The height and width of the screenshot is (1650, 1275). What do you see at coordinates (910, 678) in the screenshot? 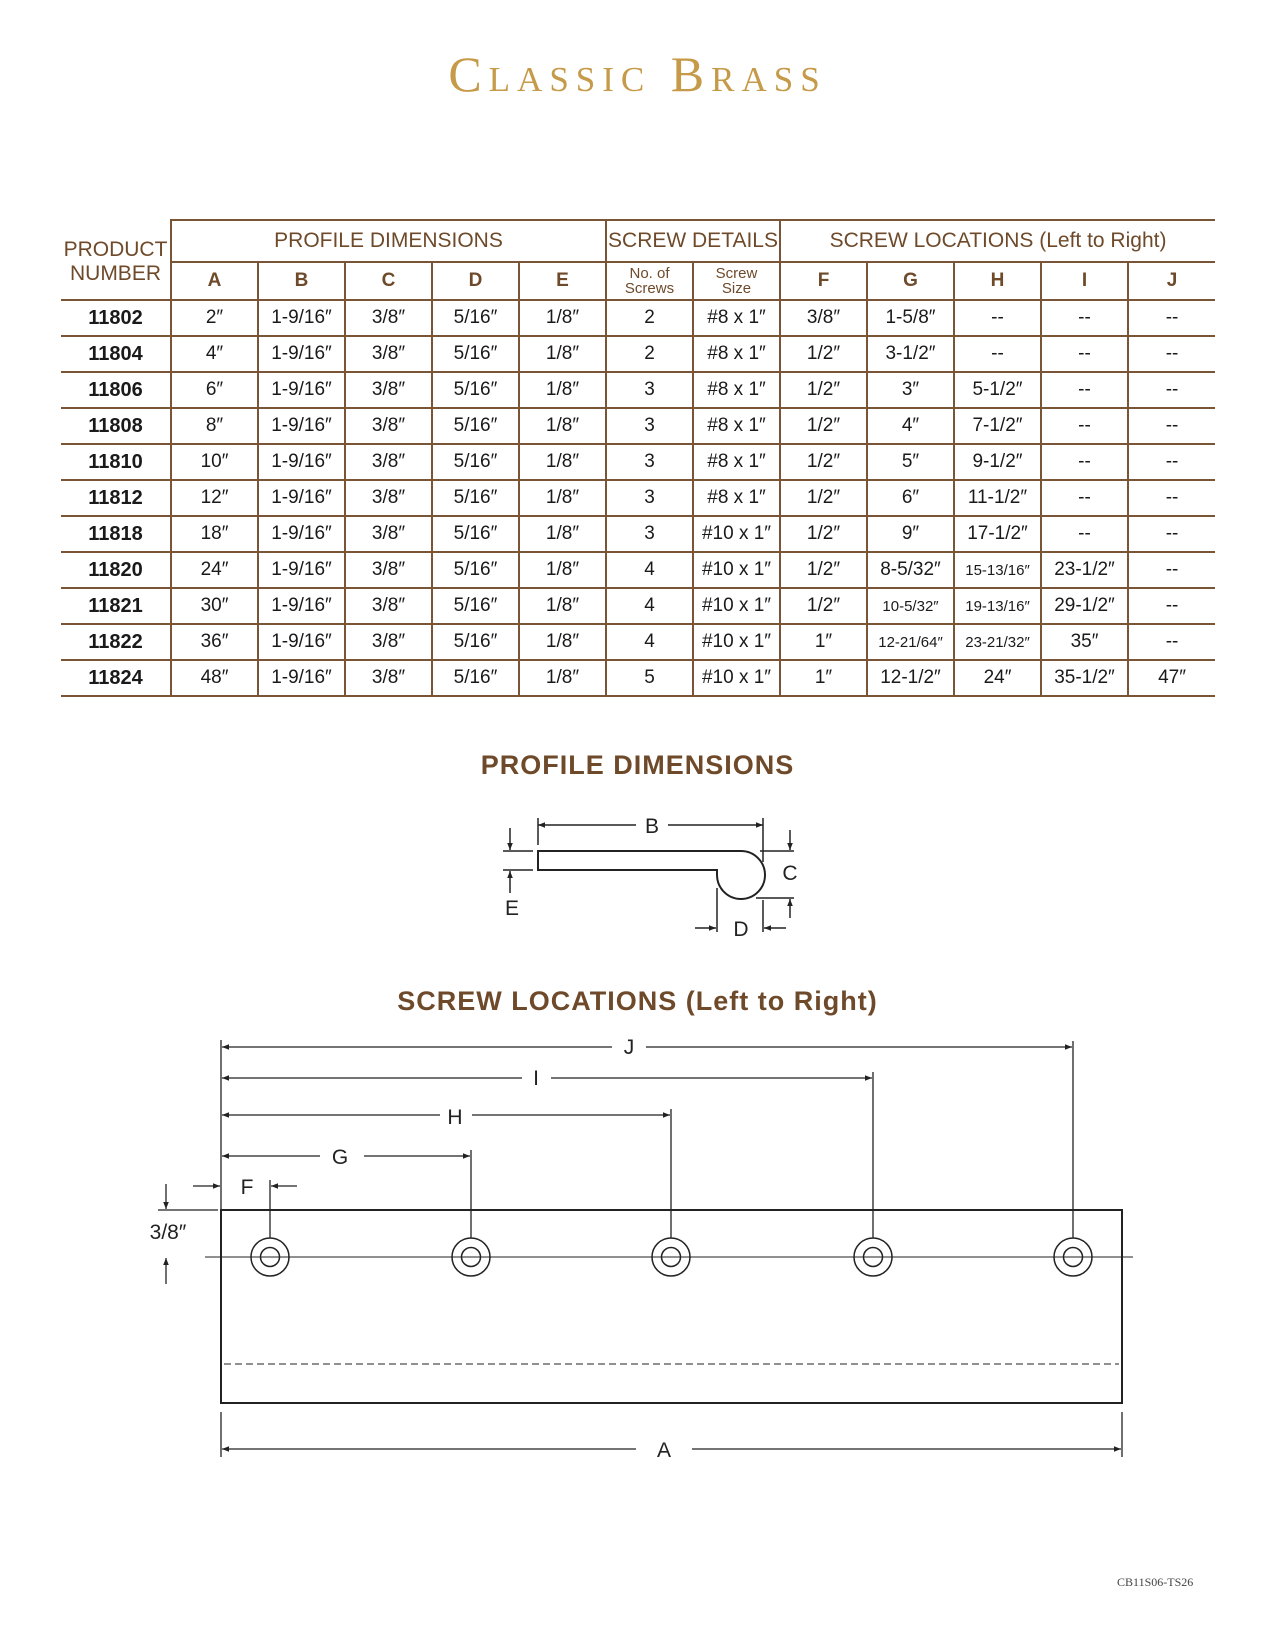
I see `table-cell: 12-1/2″` at bounding box center [910, 678].